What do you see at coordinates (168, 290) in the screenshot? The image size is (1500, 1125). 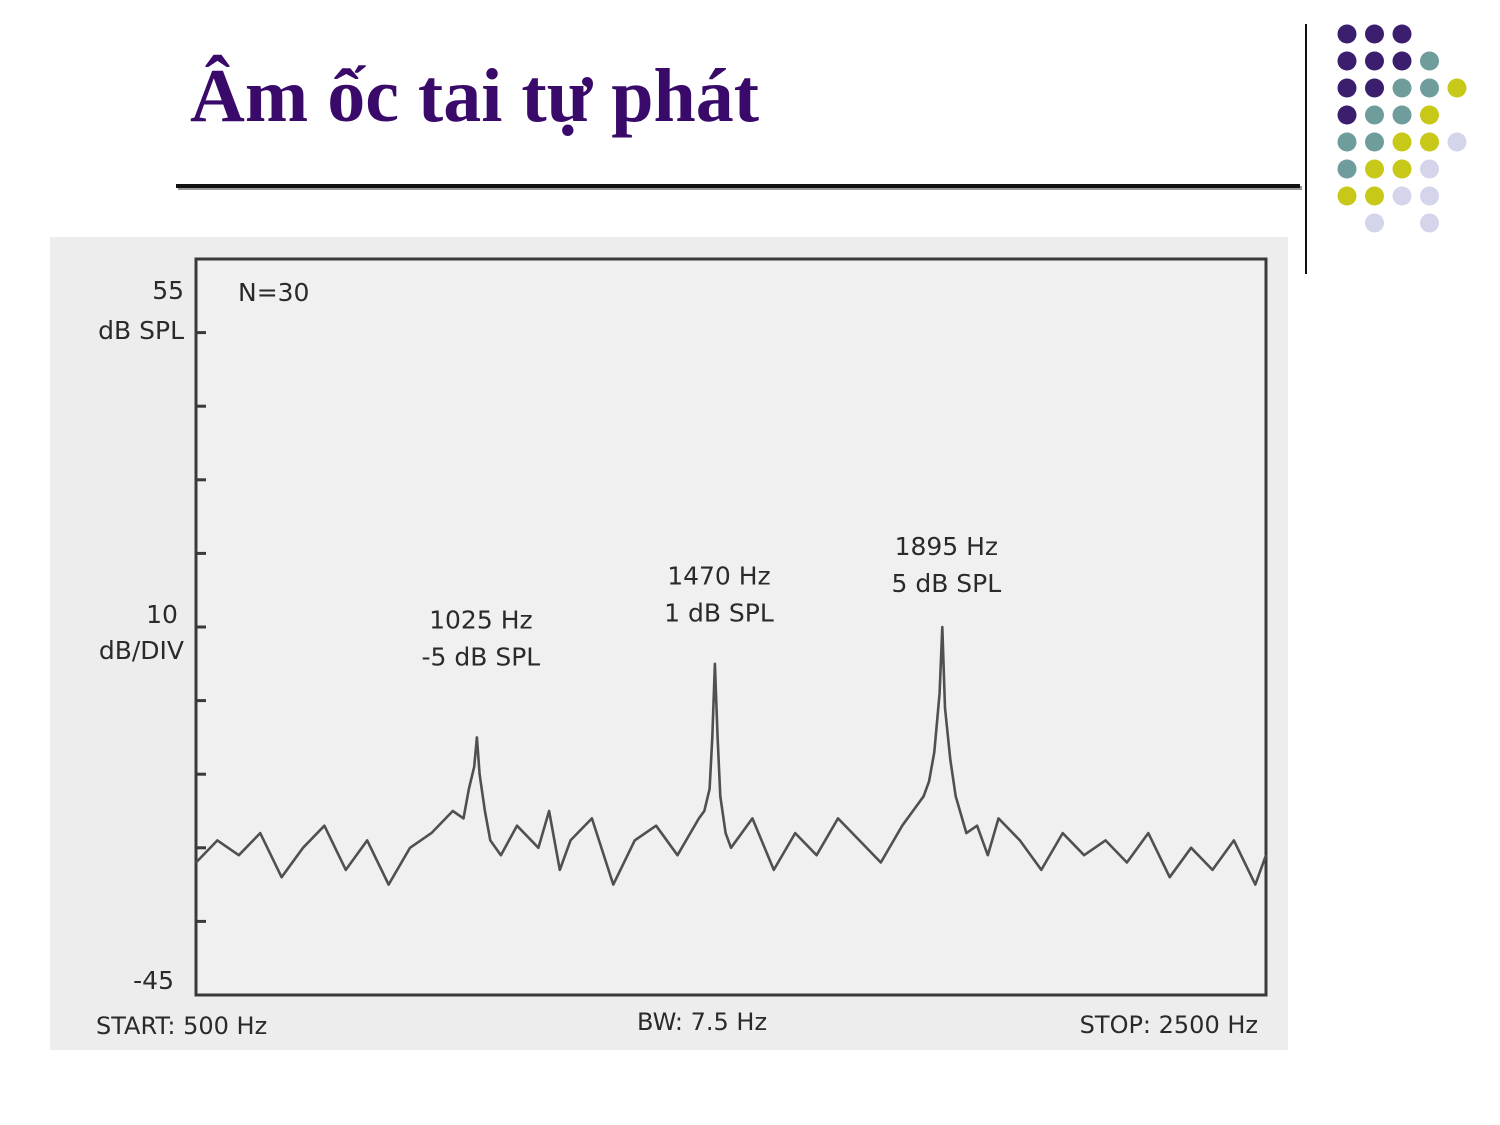 I see `y-max-value: 55` at bounding box center [168, 290].